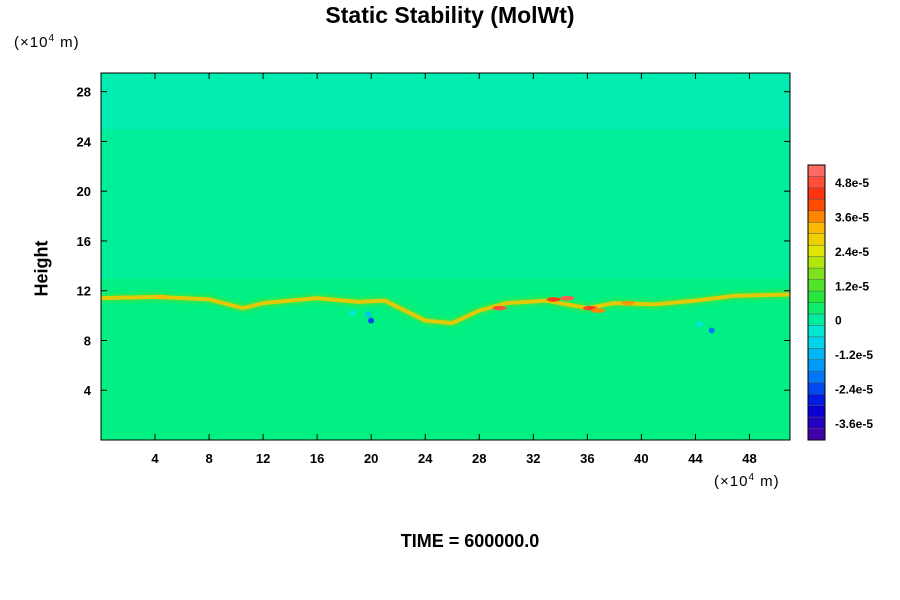  I want to click on colorbar-frame, so click(816, 302).